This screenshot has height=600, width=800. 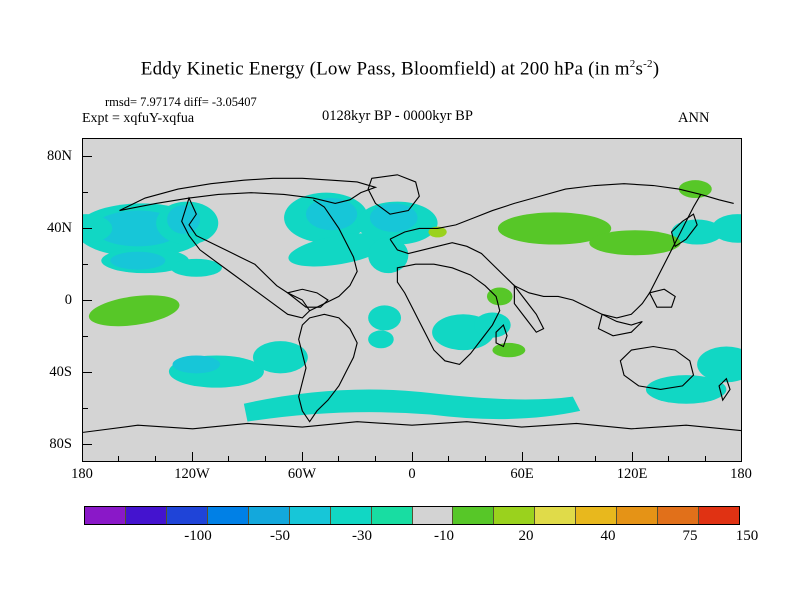 What do you see at coordinates (138, 118) in the screenshot?
I see `experiment-label: Expt = xqfuY-xqfua` at bounding box center [138, 118].